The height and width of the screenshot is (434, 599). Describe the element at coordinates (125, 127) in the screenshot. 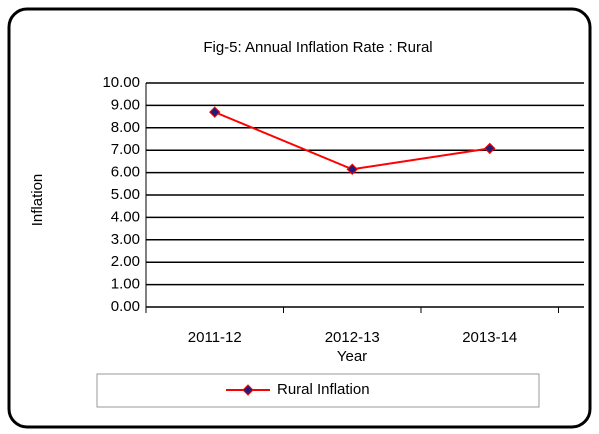

I see `y-tick-label: 8.00` at that location.